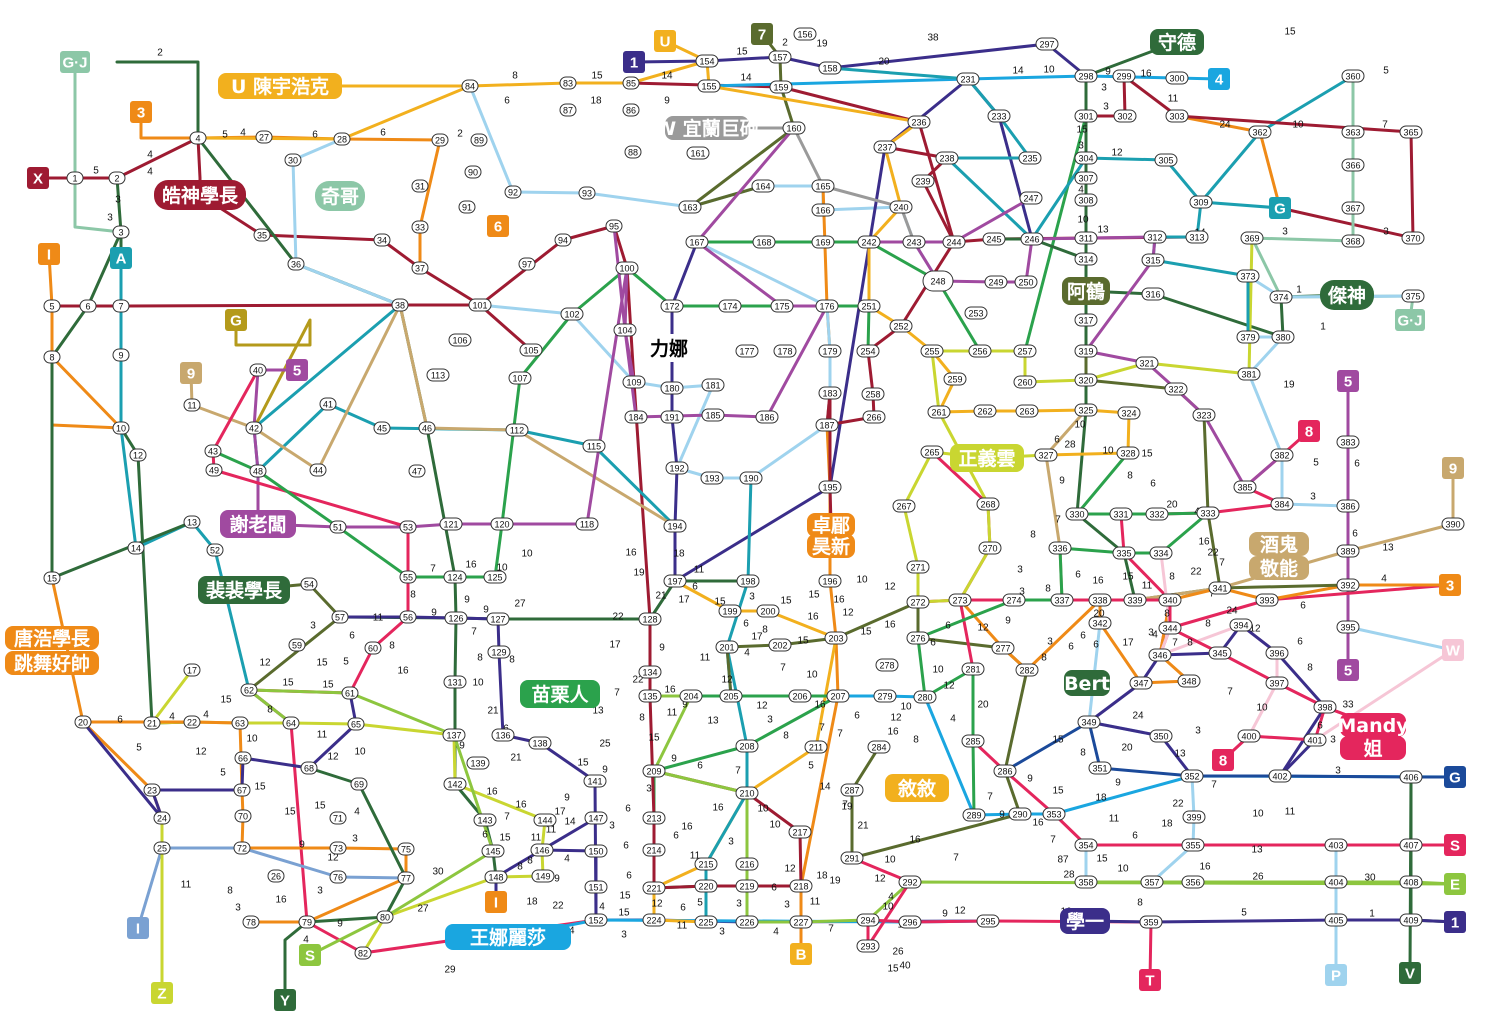  What do you see at coordinates (503, 735) in the screenshot?
I see `station-136: 136` at bounding box center [503, 735].